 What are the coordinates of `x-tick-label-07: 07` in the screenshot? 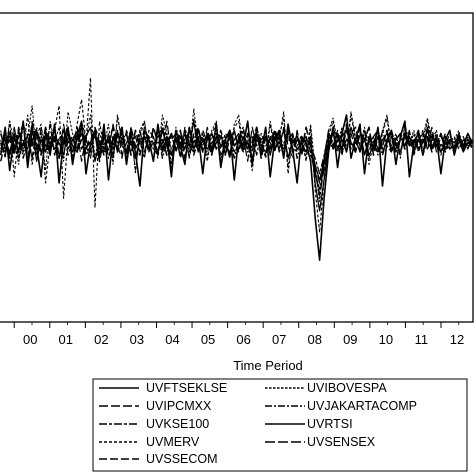 It's located at (279, 339).